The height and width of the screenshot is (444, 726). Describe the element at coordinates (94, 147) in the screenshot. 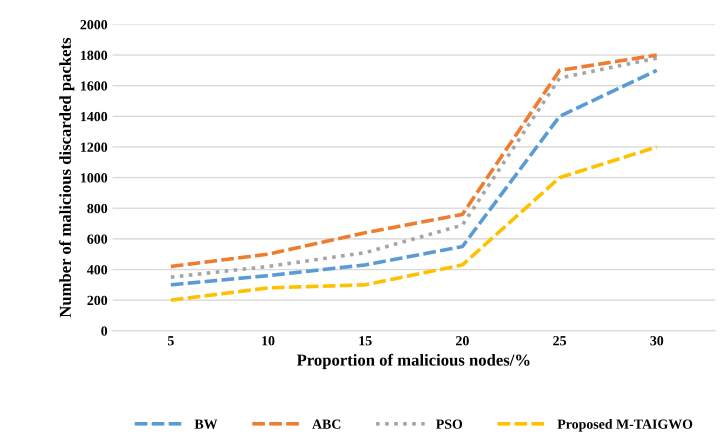

I see `y-tick-label: 1200` at that location.